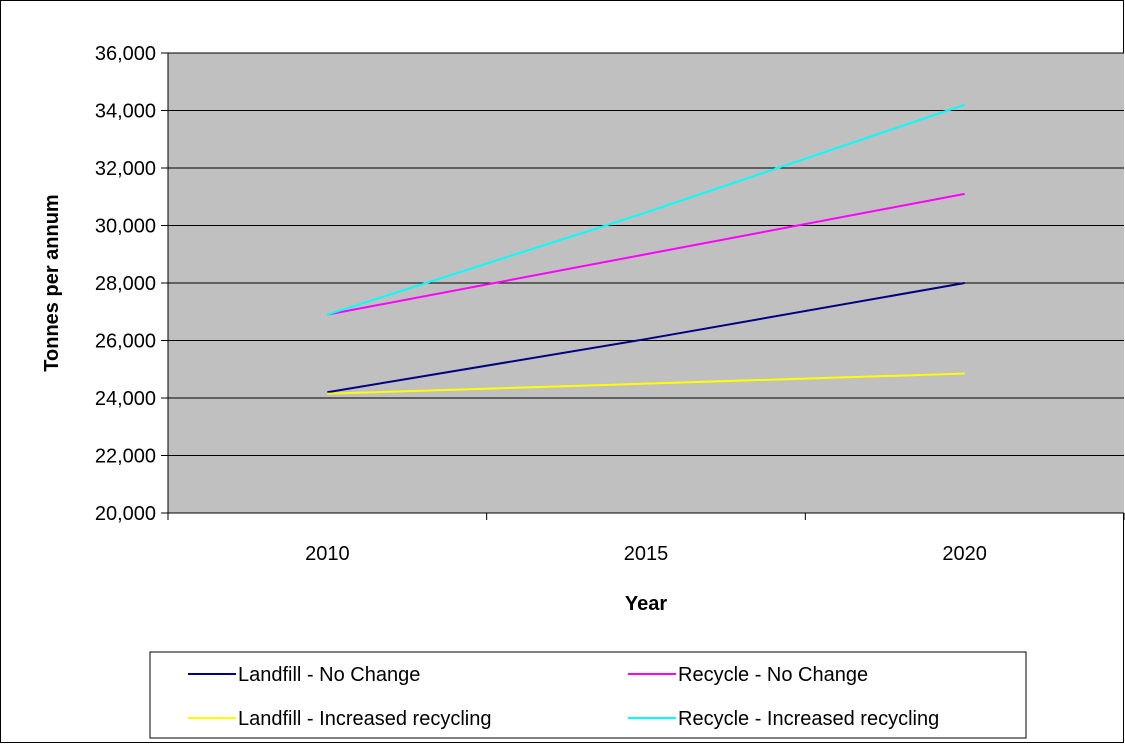 Image resolution: width=1125 pixels, height=744 pixels. I want to click on y-tick-label: 32,000, so click(125, 169).